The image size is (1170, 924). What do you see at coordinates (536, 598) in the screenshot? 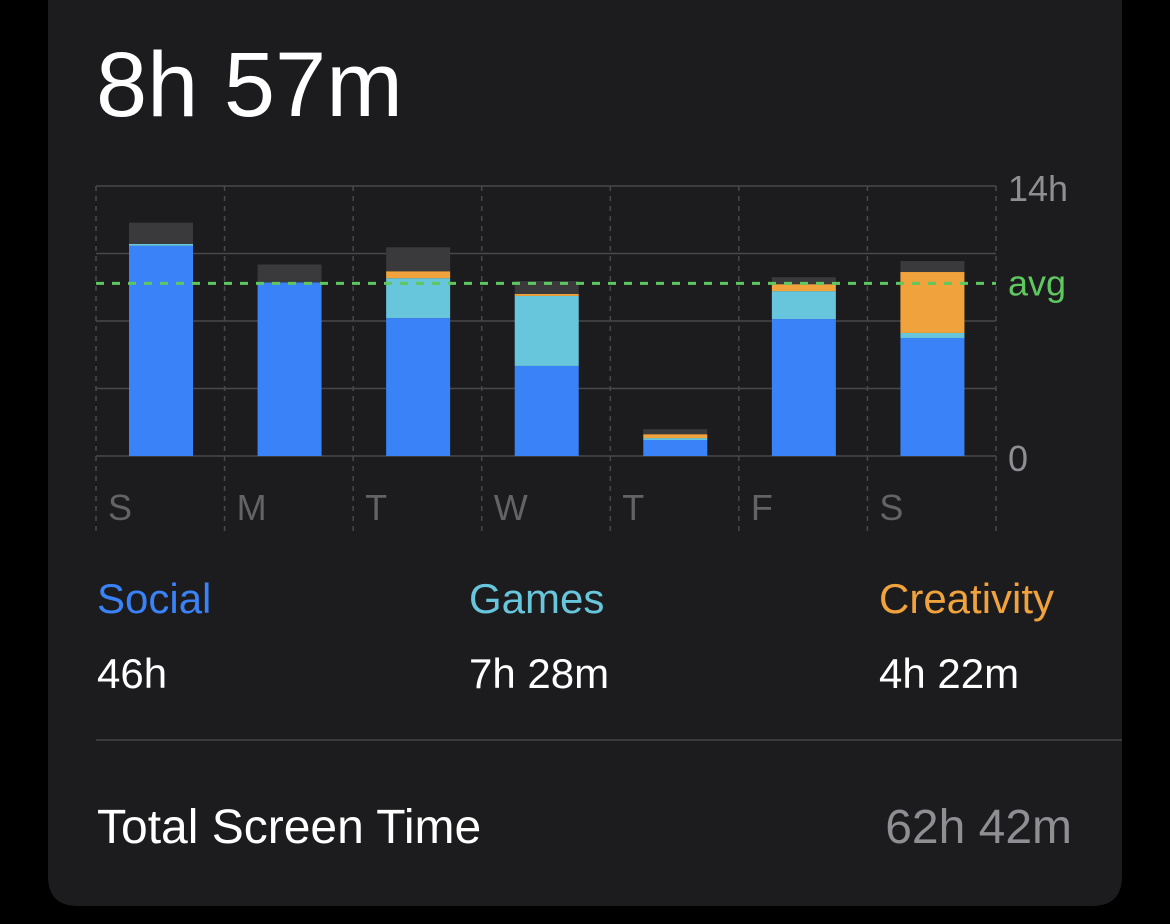
I see `legend-name: Games` at bounding box center [536, 598].